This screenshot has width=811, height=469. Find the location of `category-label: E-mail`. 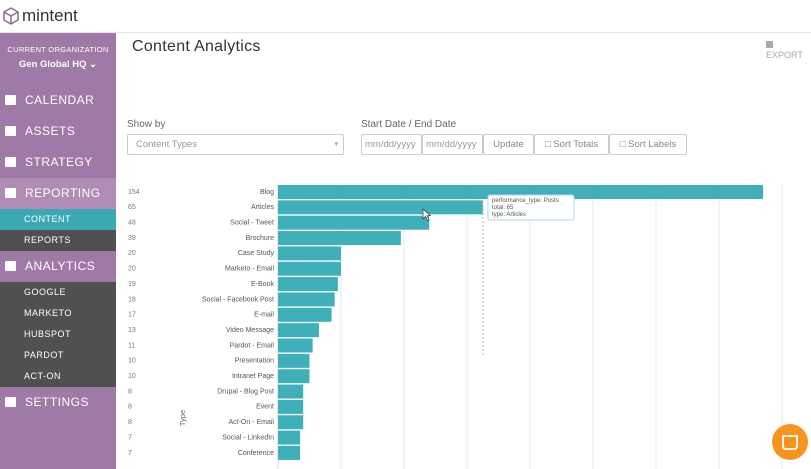

category-label: E-mail is located at coordinates (264, 315).